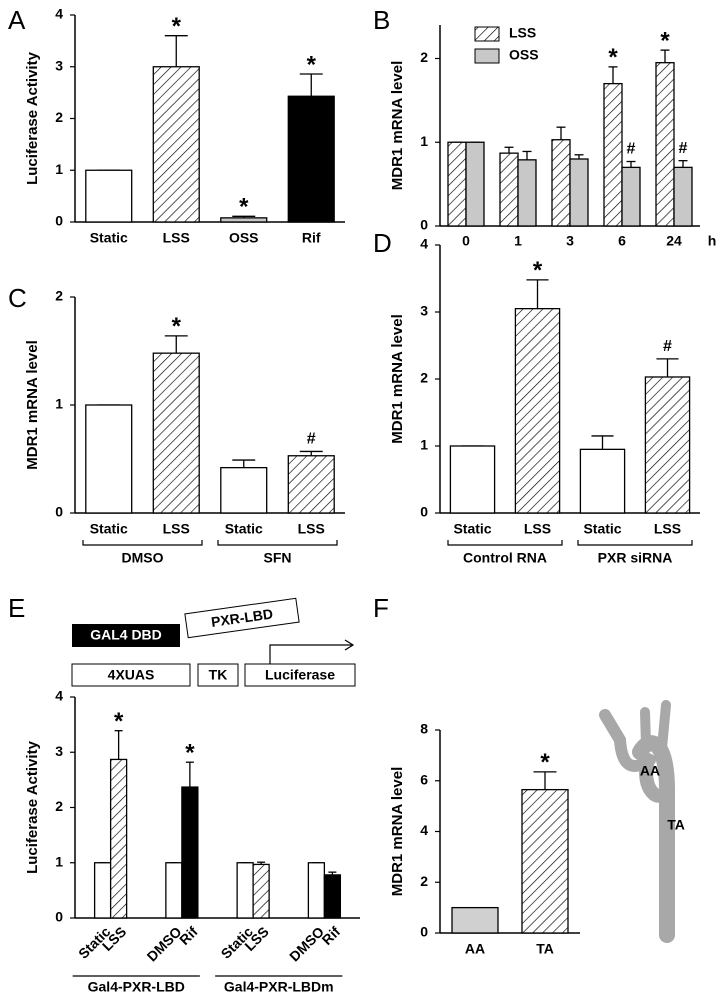  Describe the element at coordinates (622, 241) in the screenshot. I see `x-tick-label: 6` at that location.